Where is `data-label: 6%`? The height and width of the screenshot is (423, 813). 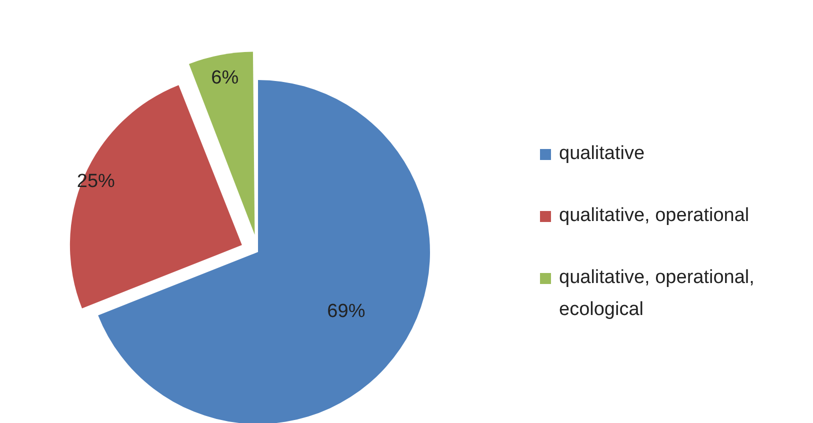
data-label: 6% is located at coordinates (225, 78).